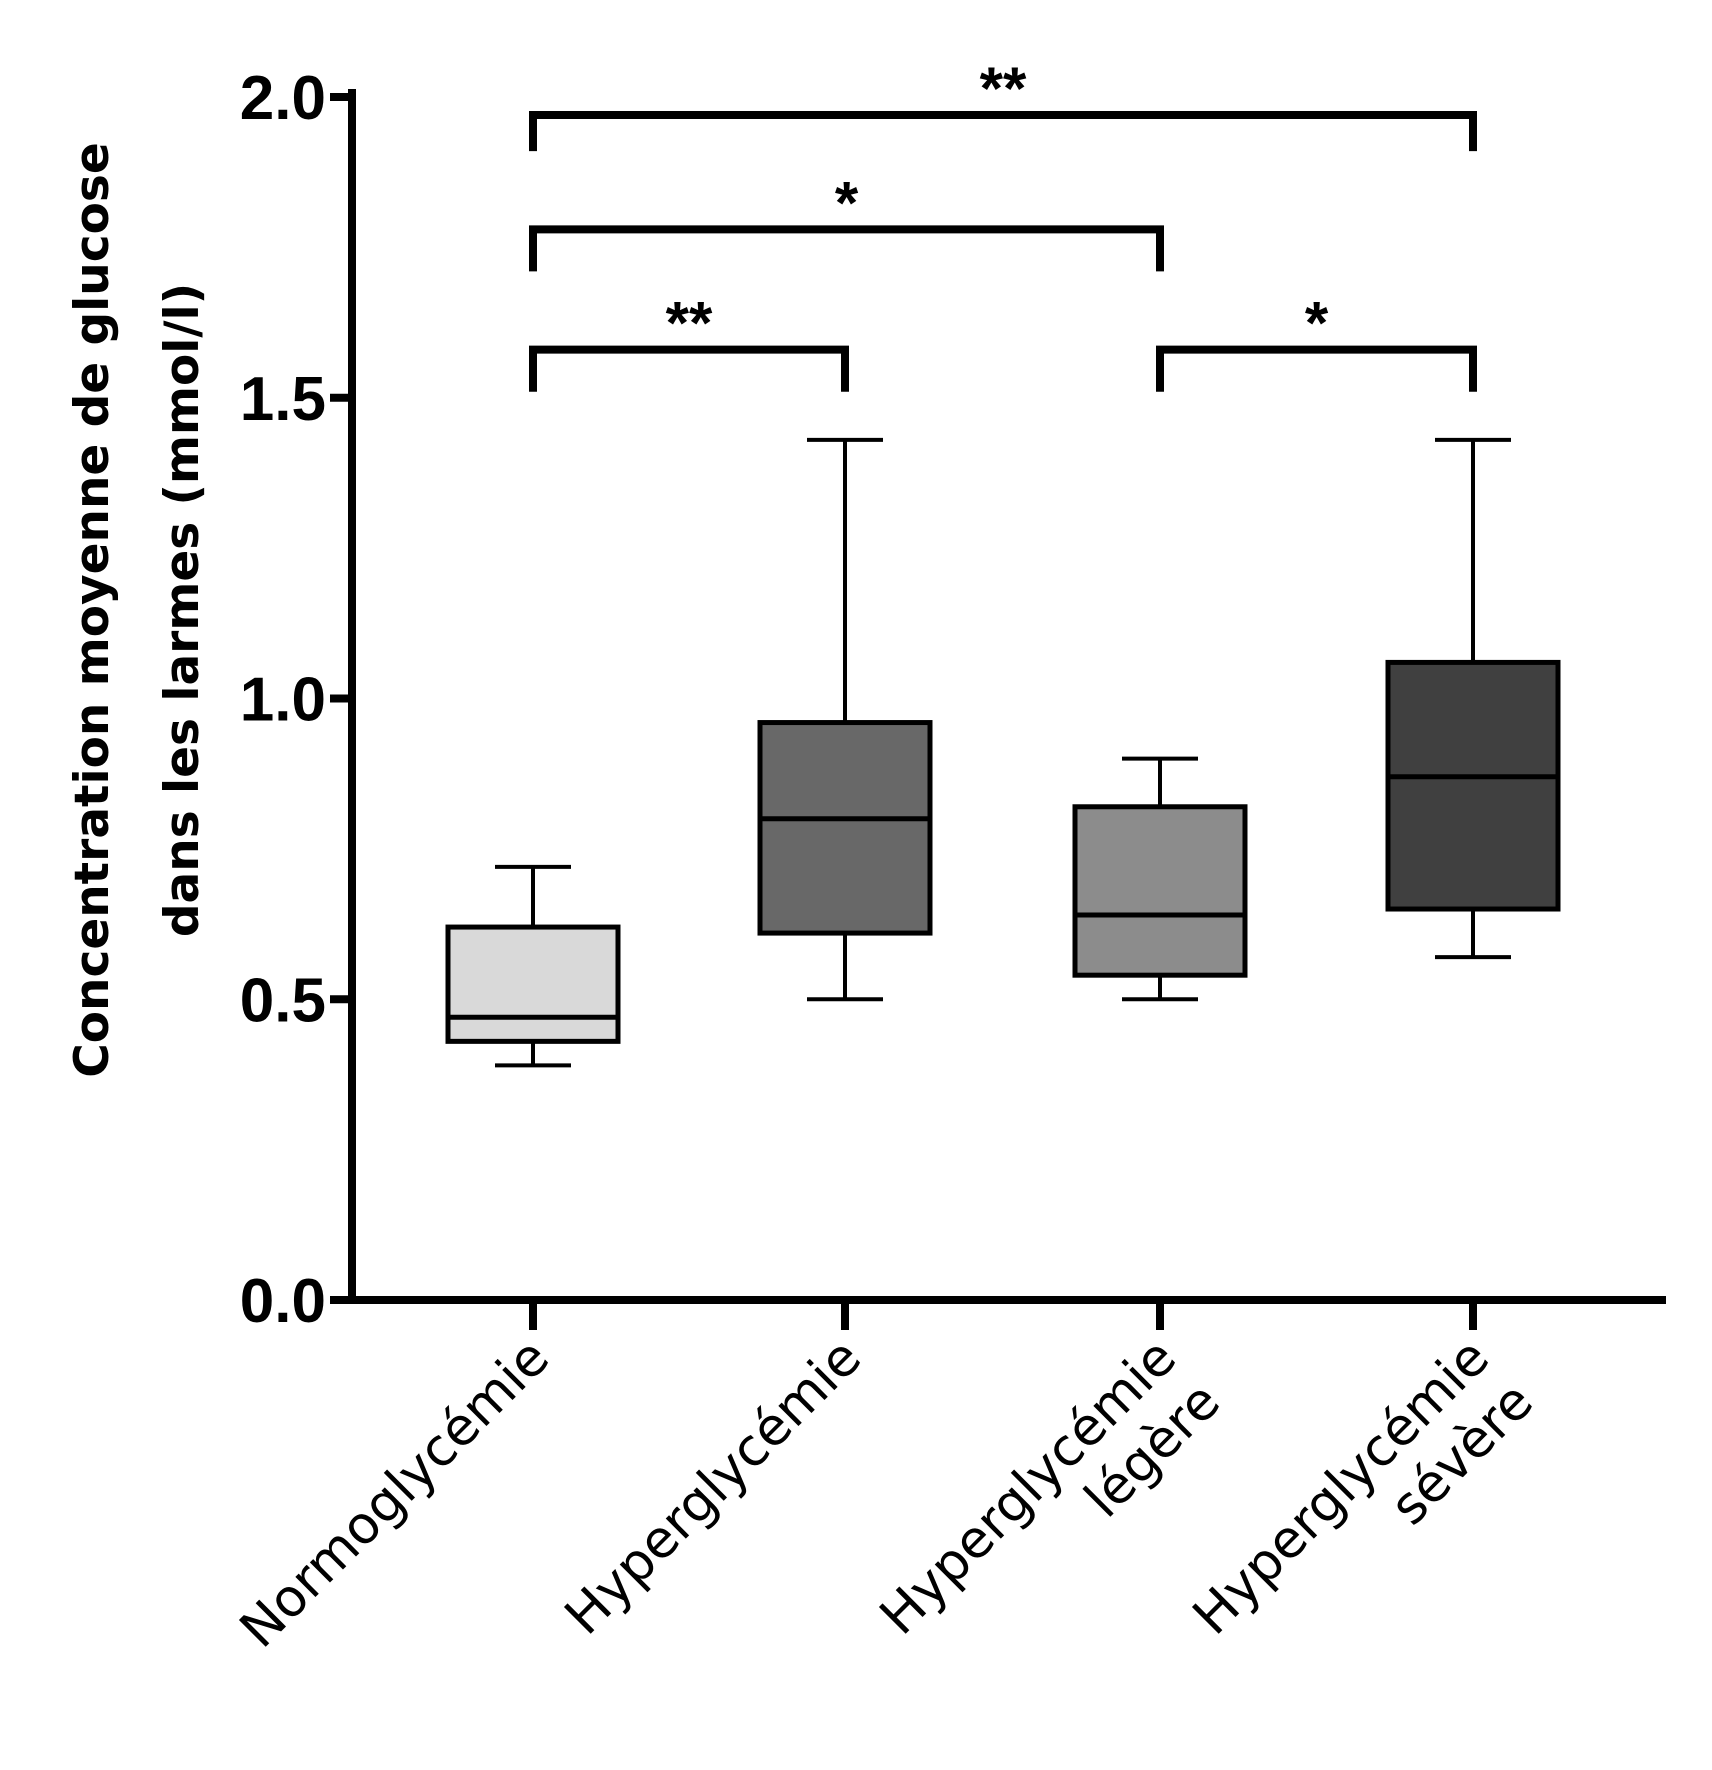 This screenshot has width=1712, height=1770. I want to click on y-tick-label: 1.0, so click(283, 700).